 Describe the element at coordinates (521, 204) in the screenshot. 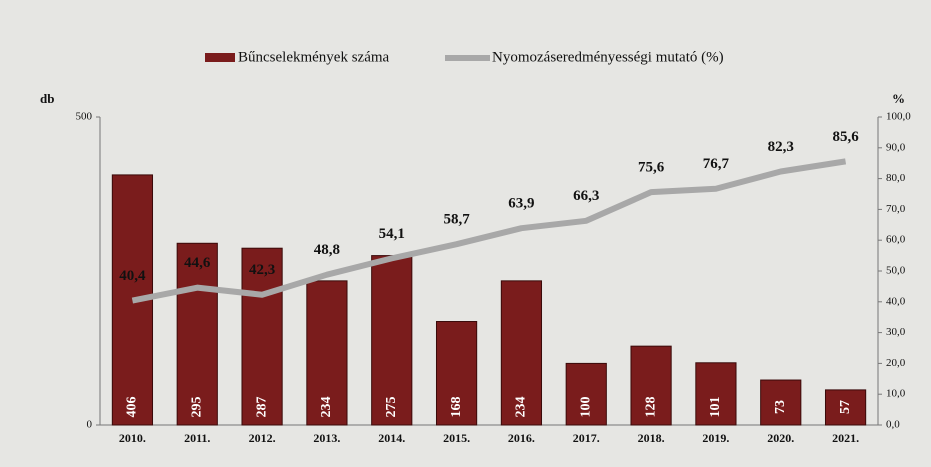

I see `line-value-label: 63,9` at that location.